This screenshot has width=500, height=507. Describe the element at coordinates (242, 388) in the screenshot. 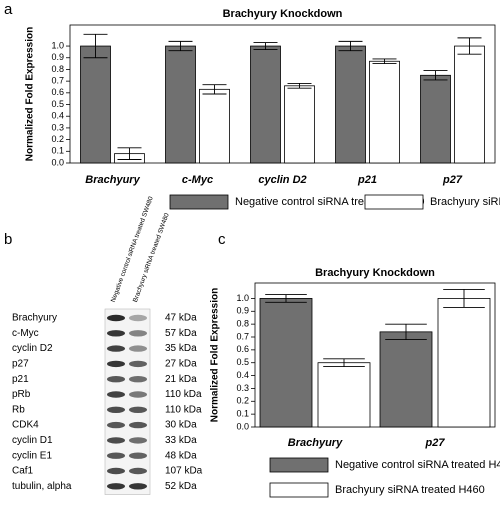

I see `y-tick-label: 0.3` at that location.